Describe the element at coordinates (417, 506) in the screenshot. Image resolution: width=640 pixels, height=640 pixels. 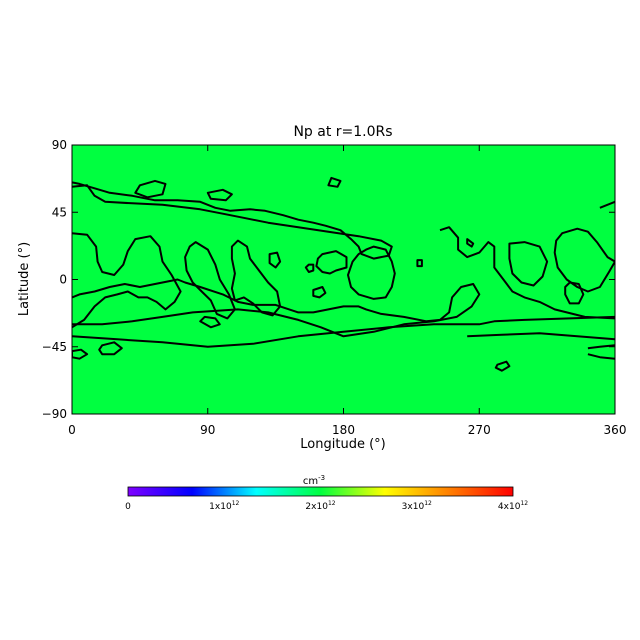
I see `colorbar-tick-label: 3x10¹²` at that location.